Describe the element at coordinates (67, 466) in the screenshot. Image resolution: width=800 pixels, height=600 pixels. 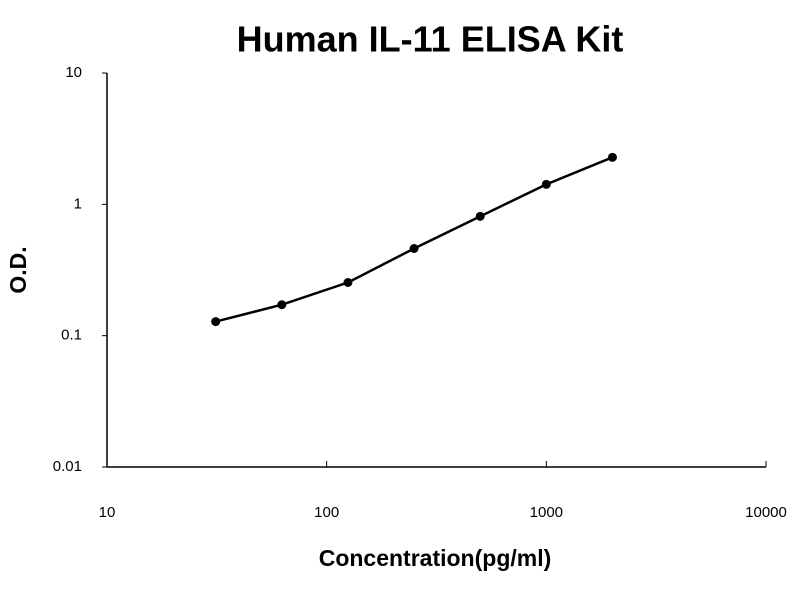
I see `y-tick-label: 0.01` at that location.